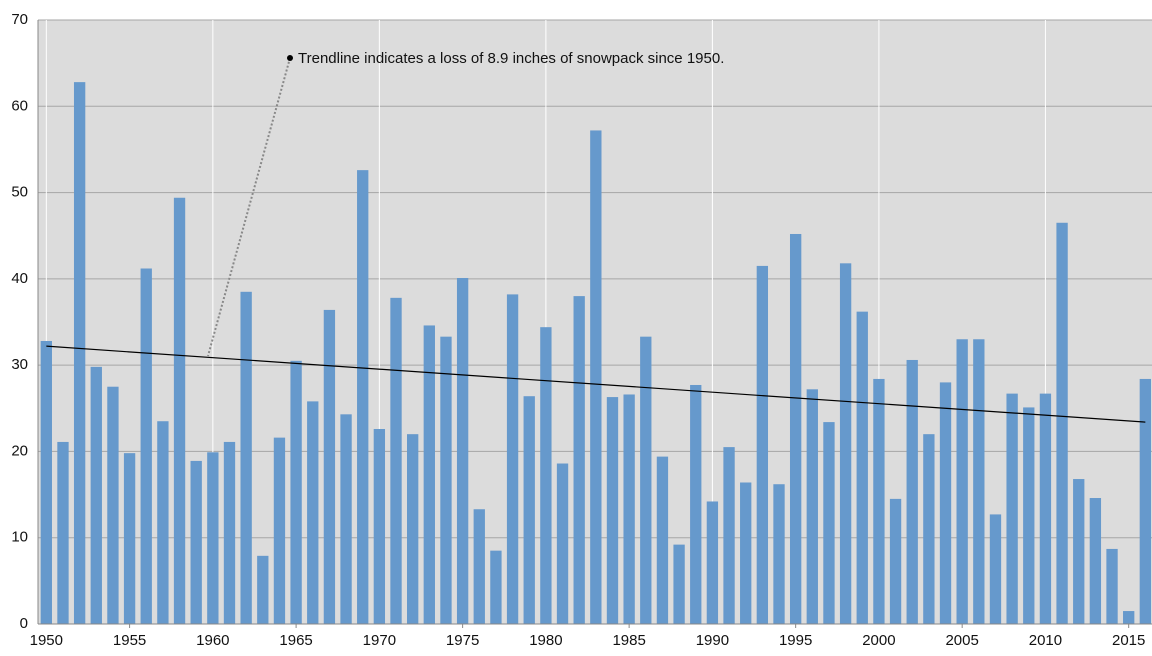  Describe the element at coordinates (462, 640) in the screenshot. I see `x-tick-label: 1975` at that location.